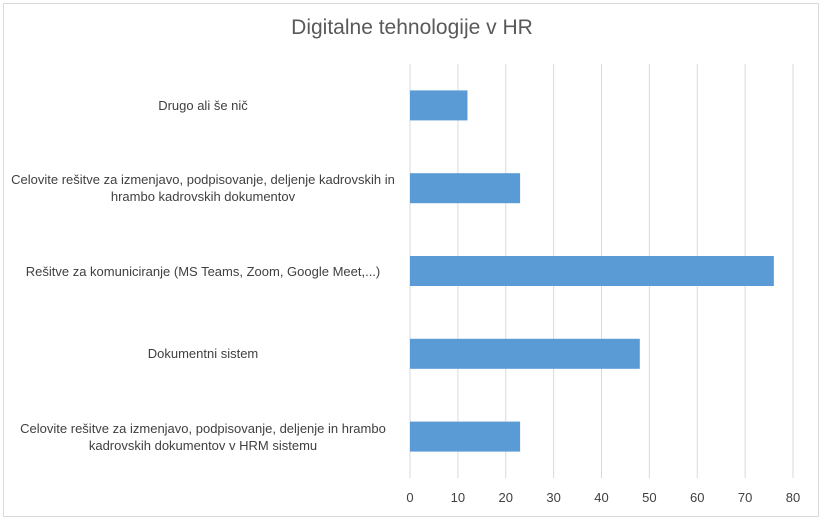 Image resolution: width=824 pixels, height=524 pixels. Describe the element at coordinates (601, 497) in the screenshot. I see `tick-label-40: 40` at that location.